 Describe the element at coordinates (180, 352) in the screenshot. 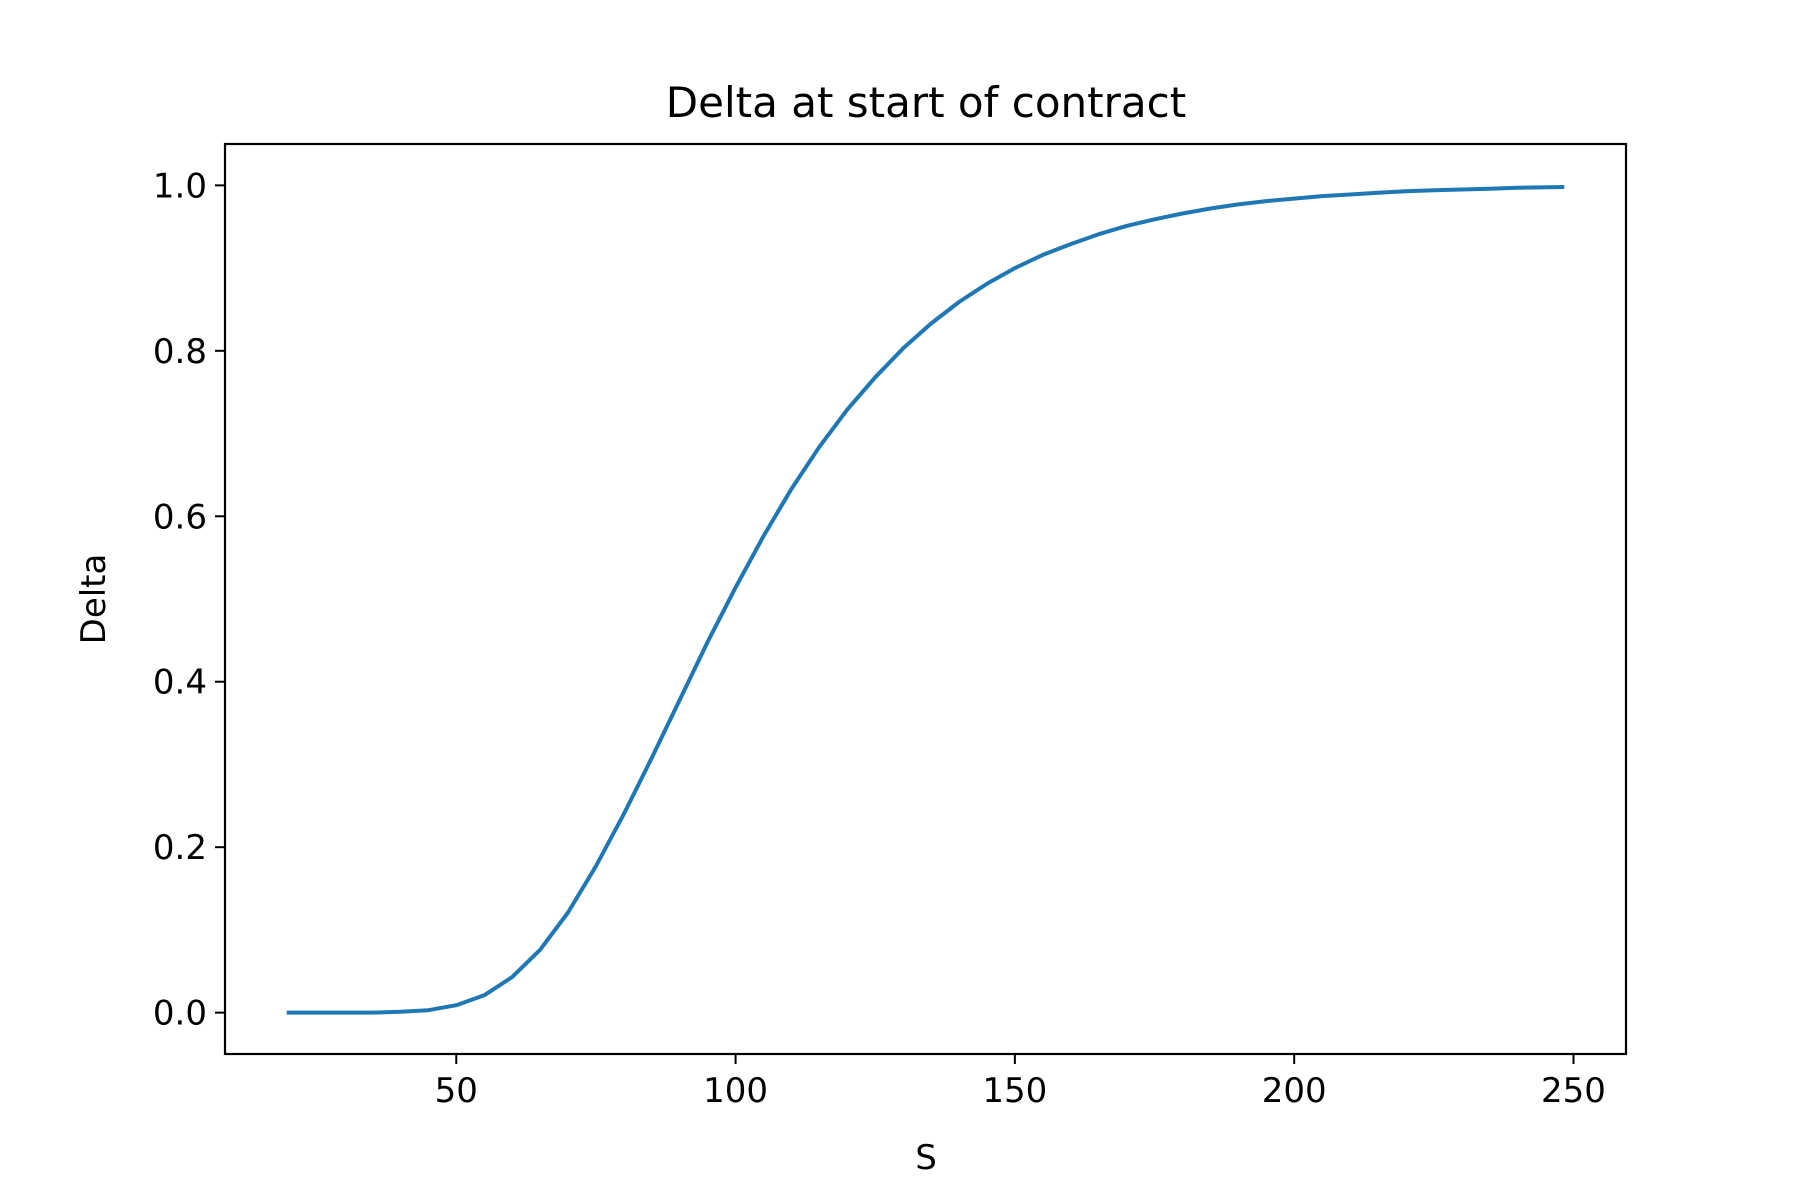

I see `y-tick-label: 0.8` at that location.